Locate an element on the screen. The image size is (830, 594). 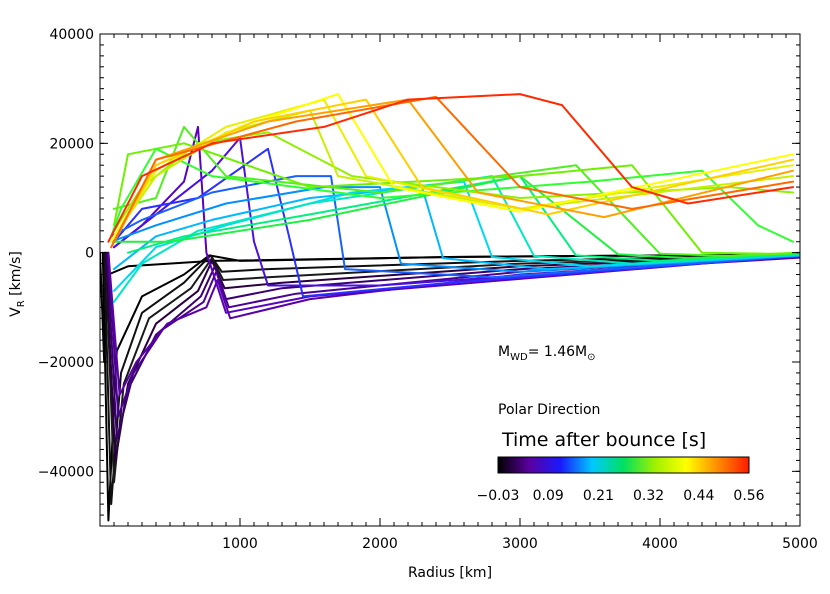
colorbar-tick-label: 0.21 is located at coordinates (598, 496).